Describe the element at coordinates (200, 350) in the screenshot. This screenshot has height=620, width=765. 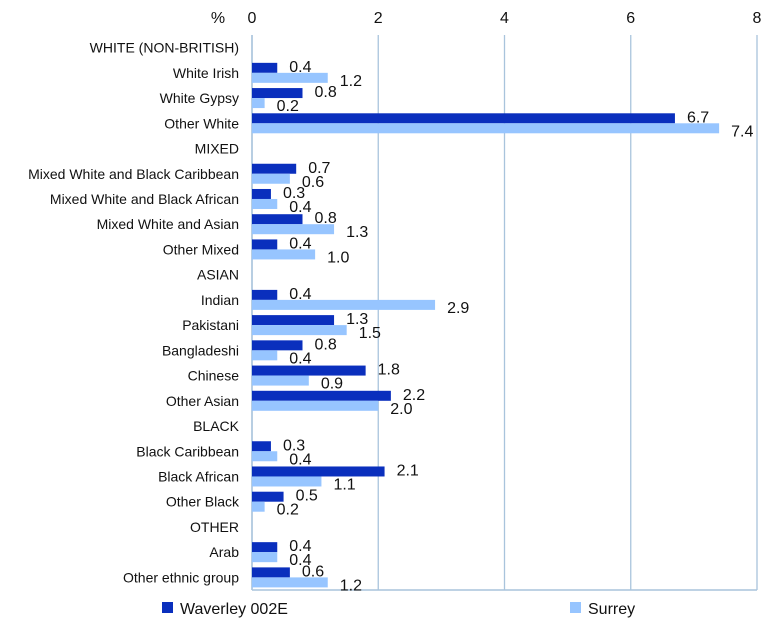
I see `category-label: Bangladeshi` at that location.